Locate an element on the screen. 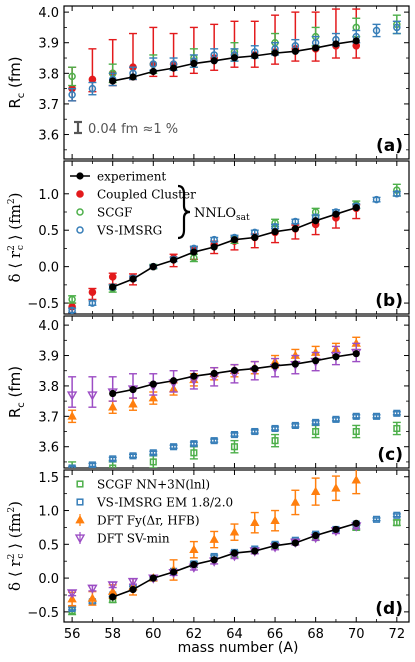 This screenshot has width=415, height=662. legend-entry: DFT Fy(Δr, HFB) is located at coordinates (137, 521).